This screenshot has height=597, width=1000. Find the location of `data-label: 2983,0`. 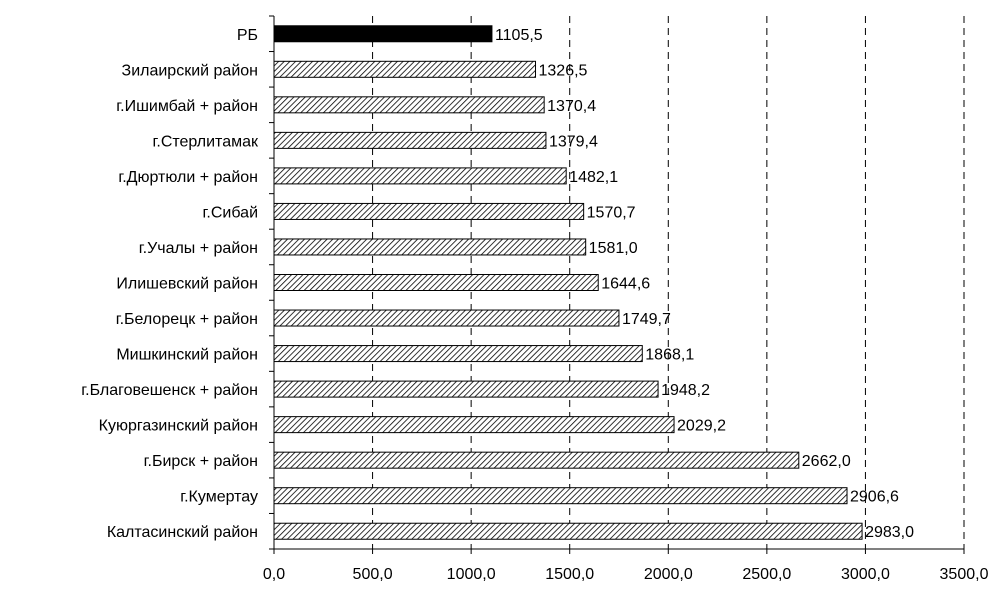

data-label: 2983,0 is located at coordinates (889, 532).